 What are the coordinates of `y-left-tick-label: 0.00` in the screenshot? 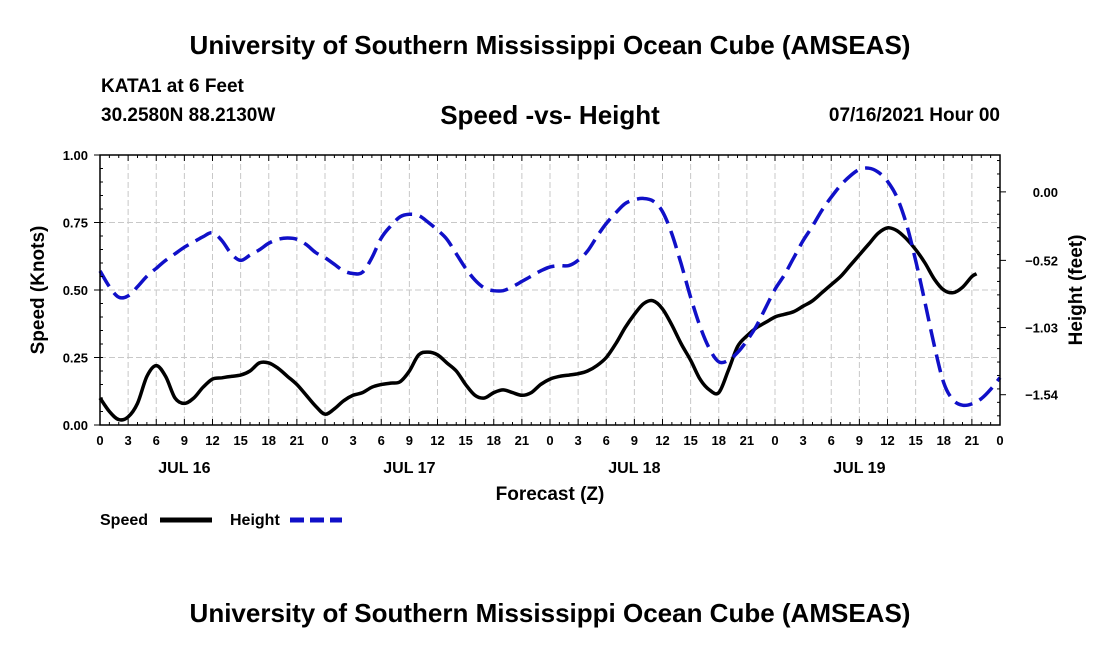 It's located at (75, 425).